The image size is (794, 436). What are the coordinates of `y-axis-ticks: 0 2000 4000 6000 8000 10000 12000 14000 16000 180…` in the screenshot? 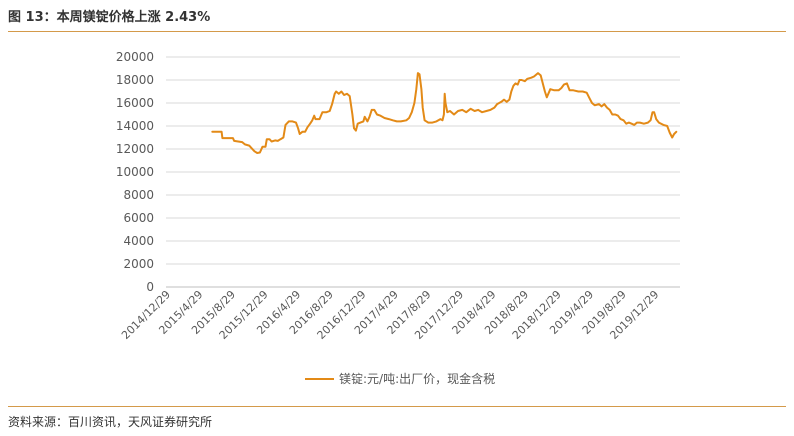 It's located at (135, 172).